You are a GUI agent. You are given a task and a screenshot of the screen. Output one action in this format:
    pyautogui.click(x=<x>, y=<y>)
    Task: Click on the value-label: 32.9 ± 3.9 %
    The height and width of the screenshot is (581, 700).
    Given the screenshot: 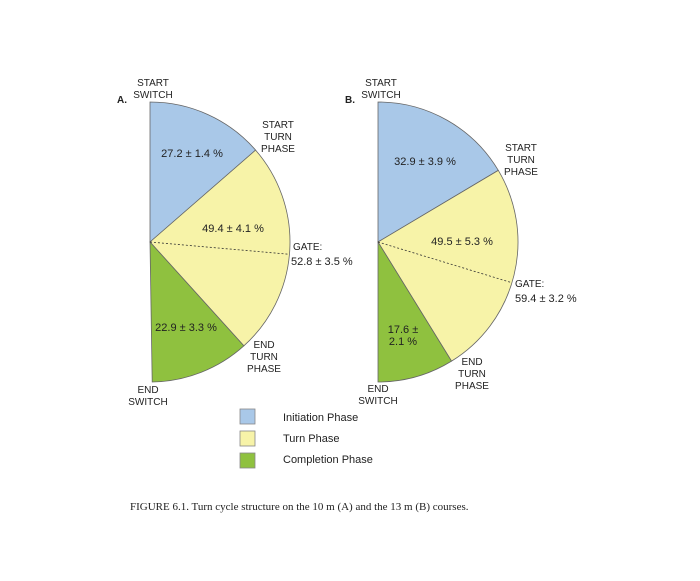 What is the action you would take?
    pyautogui.click(x=425, y=162)
    